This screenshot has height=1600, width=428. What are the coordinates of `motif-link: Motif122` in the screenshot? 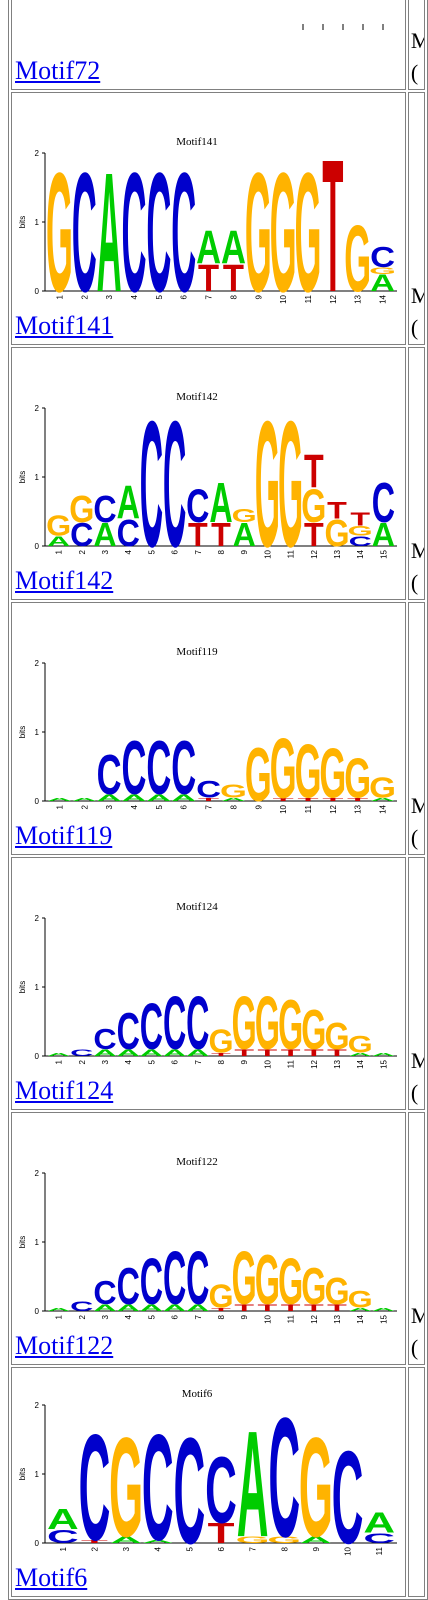 It's located at (64, 1345).